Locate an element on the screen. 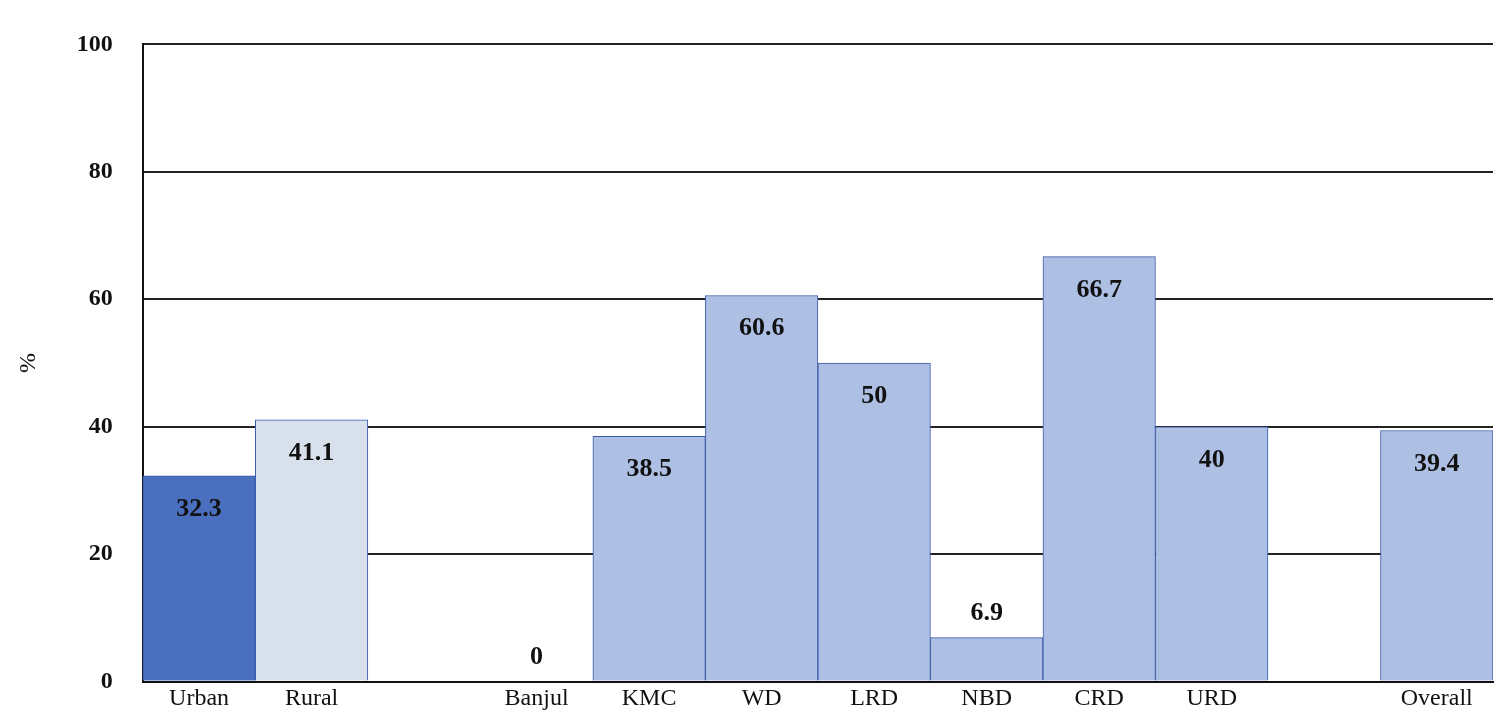 The width and height of the screenshot is (1495, 726). x-tick-label: Banjul is located at coordinates (536, 697).